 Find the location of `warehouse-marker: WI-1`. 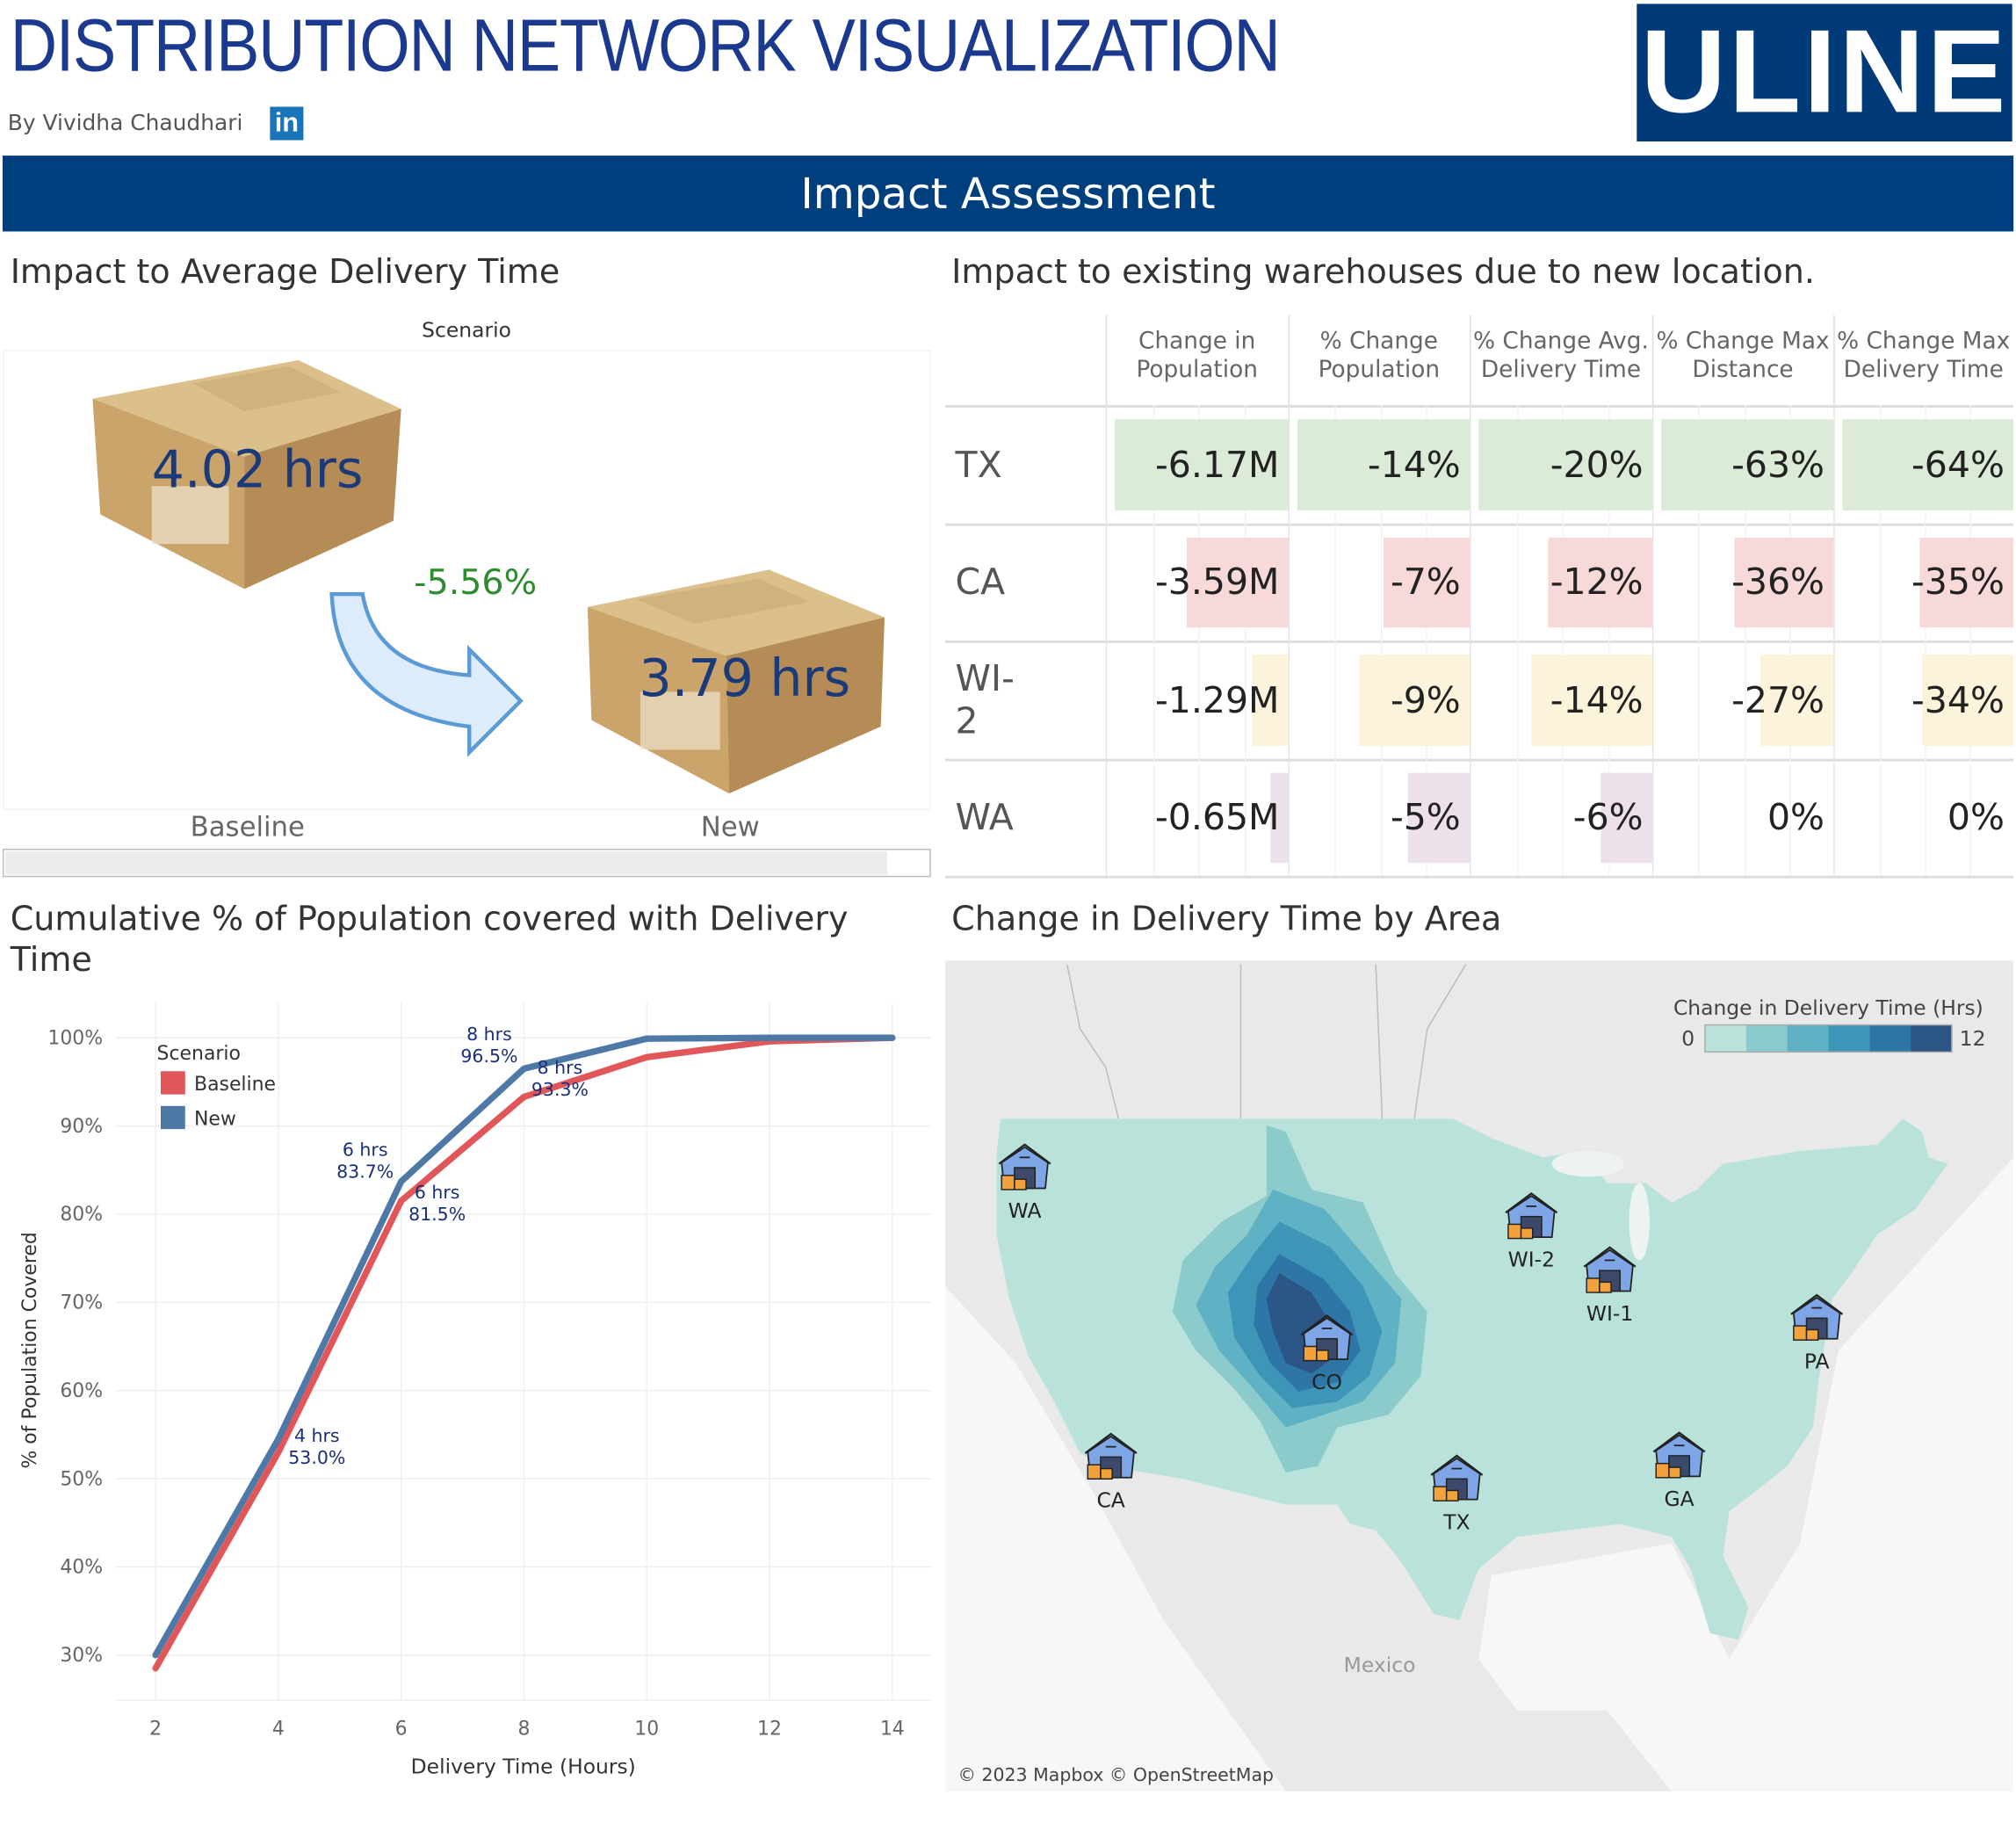

warehouse-marker: WI-1 is located at coordinates (1610, 1286).